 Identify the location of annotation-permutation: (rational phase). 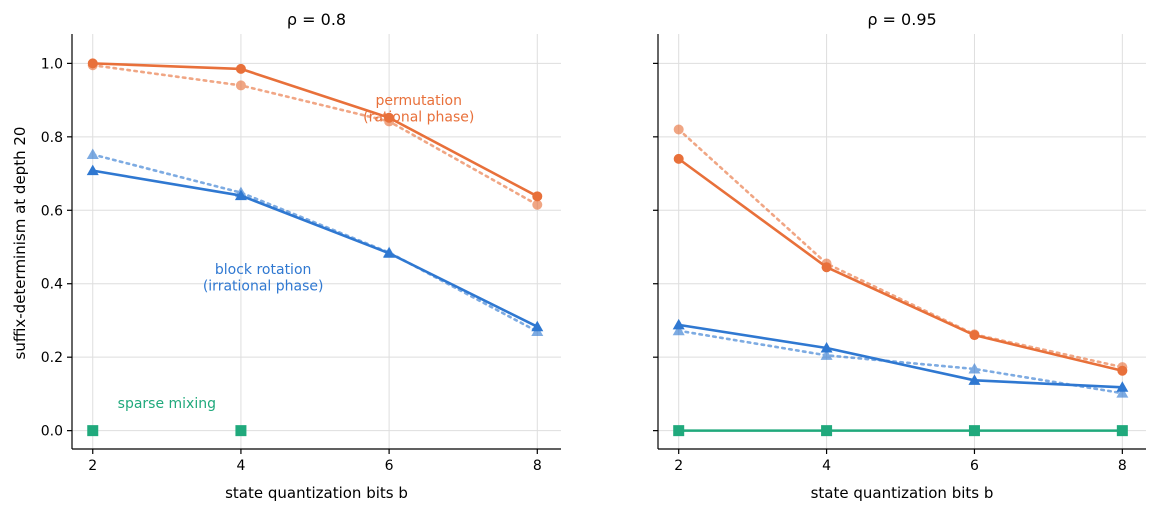
(418, 118).